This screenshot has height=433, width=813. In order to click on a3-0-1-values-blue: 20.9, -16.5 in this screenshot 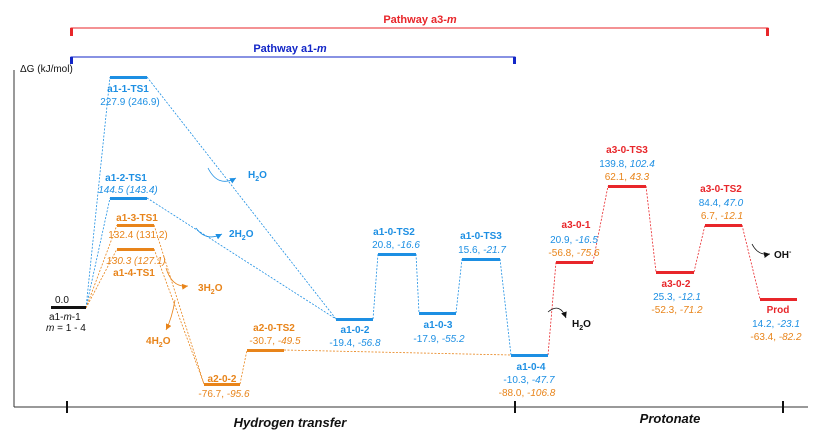, I will do `click(574, 240)`.